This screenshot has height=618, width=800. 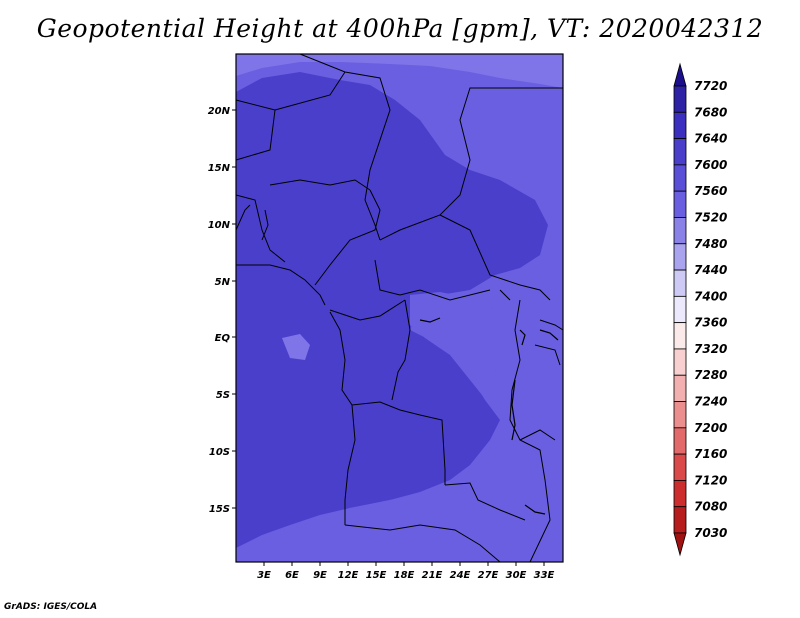 What do you see at coordinates (710, 428) in the screenshot?
I see `colorbar-level-label: 7200` at bounding box center [710, 428].